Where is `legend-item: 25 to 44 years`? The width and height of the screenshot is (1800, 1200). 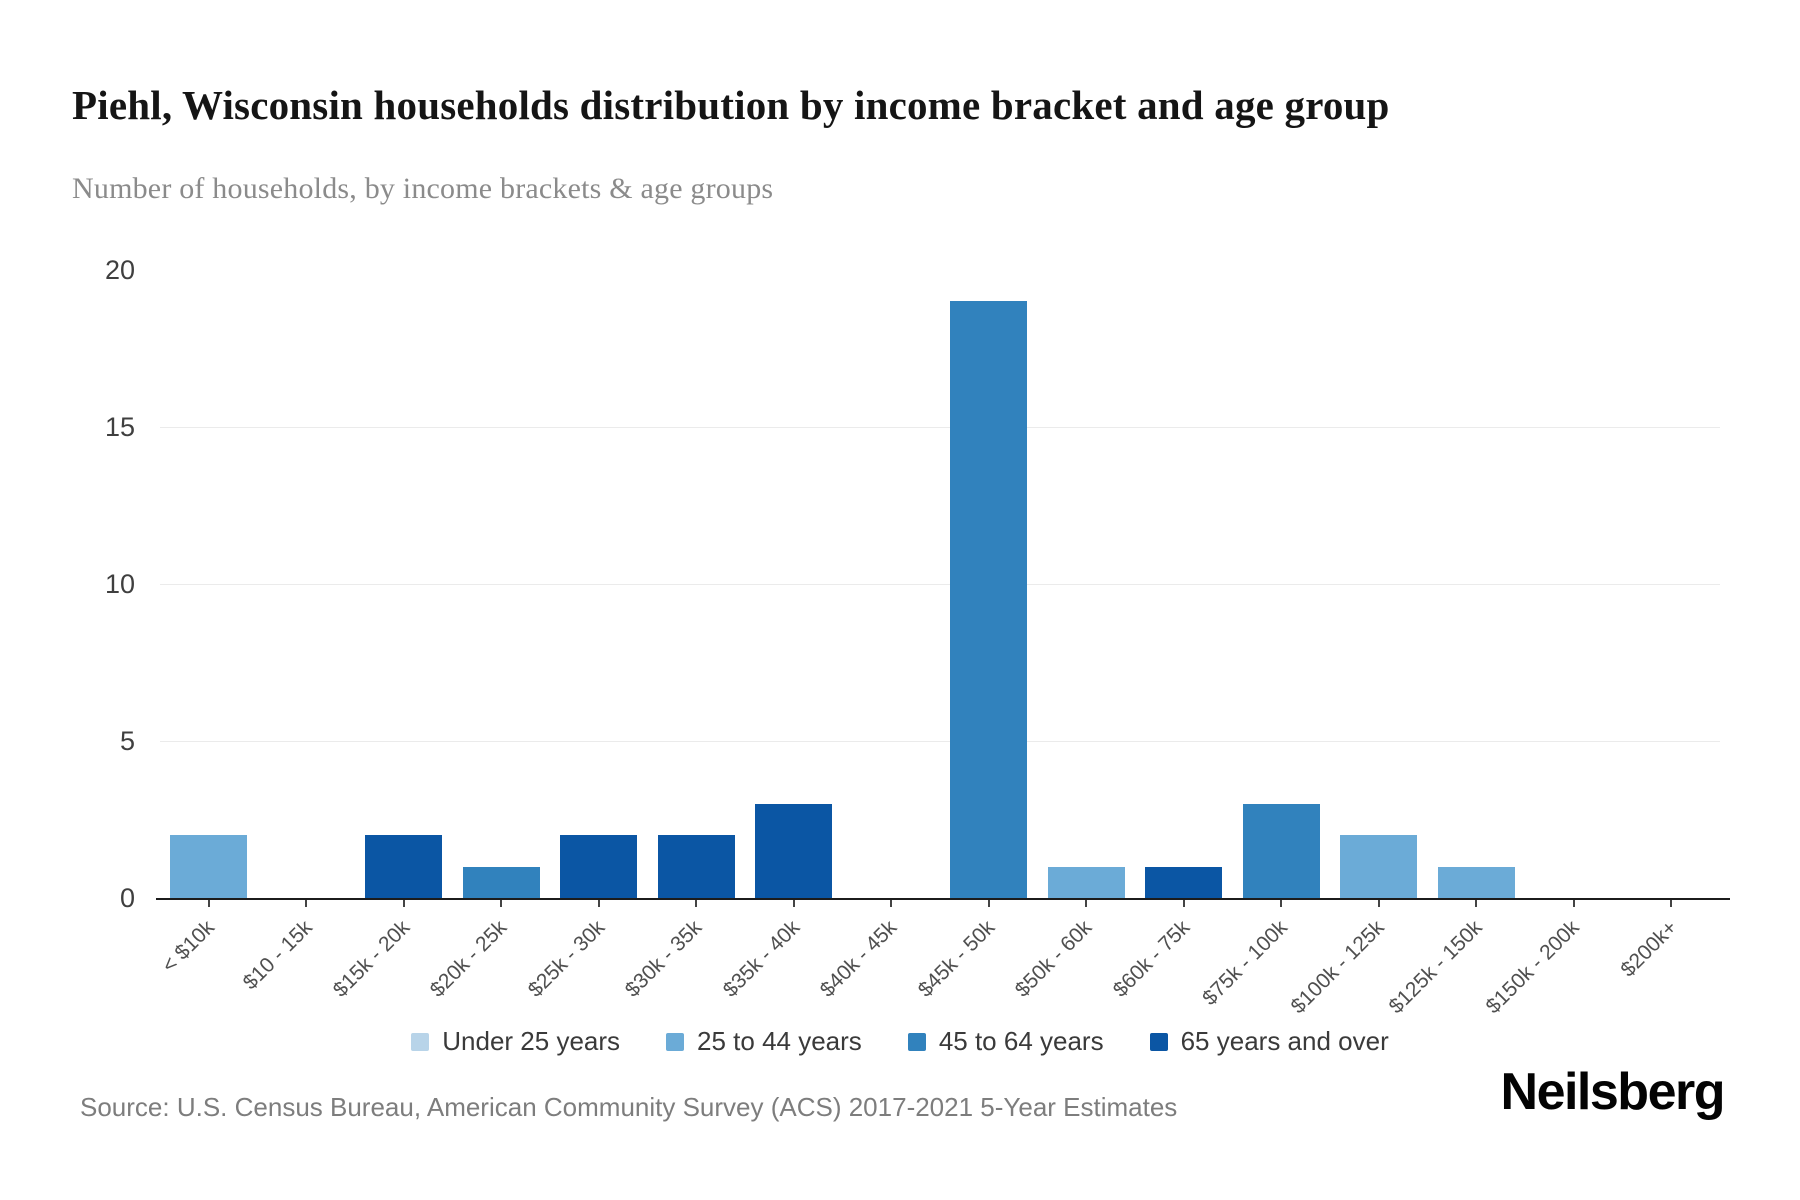 legend-item: 25 to 44 years is located at coordinates (764, 1041).